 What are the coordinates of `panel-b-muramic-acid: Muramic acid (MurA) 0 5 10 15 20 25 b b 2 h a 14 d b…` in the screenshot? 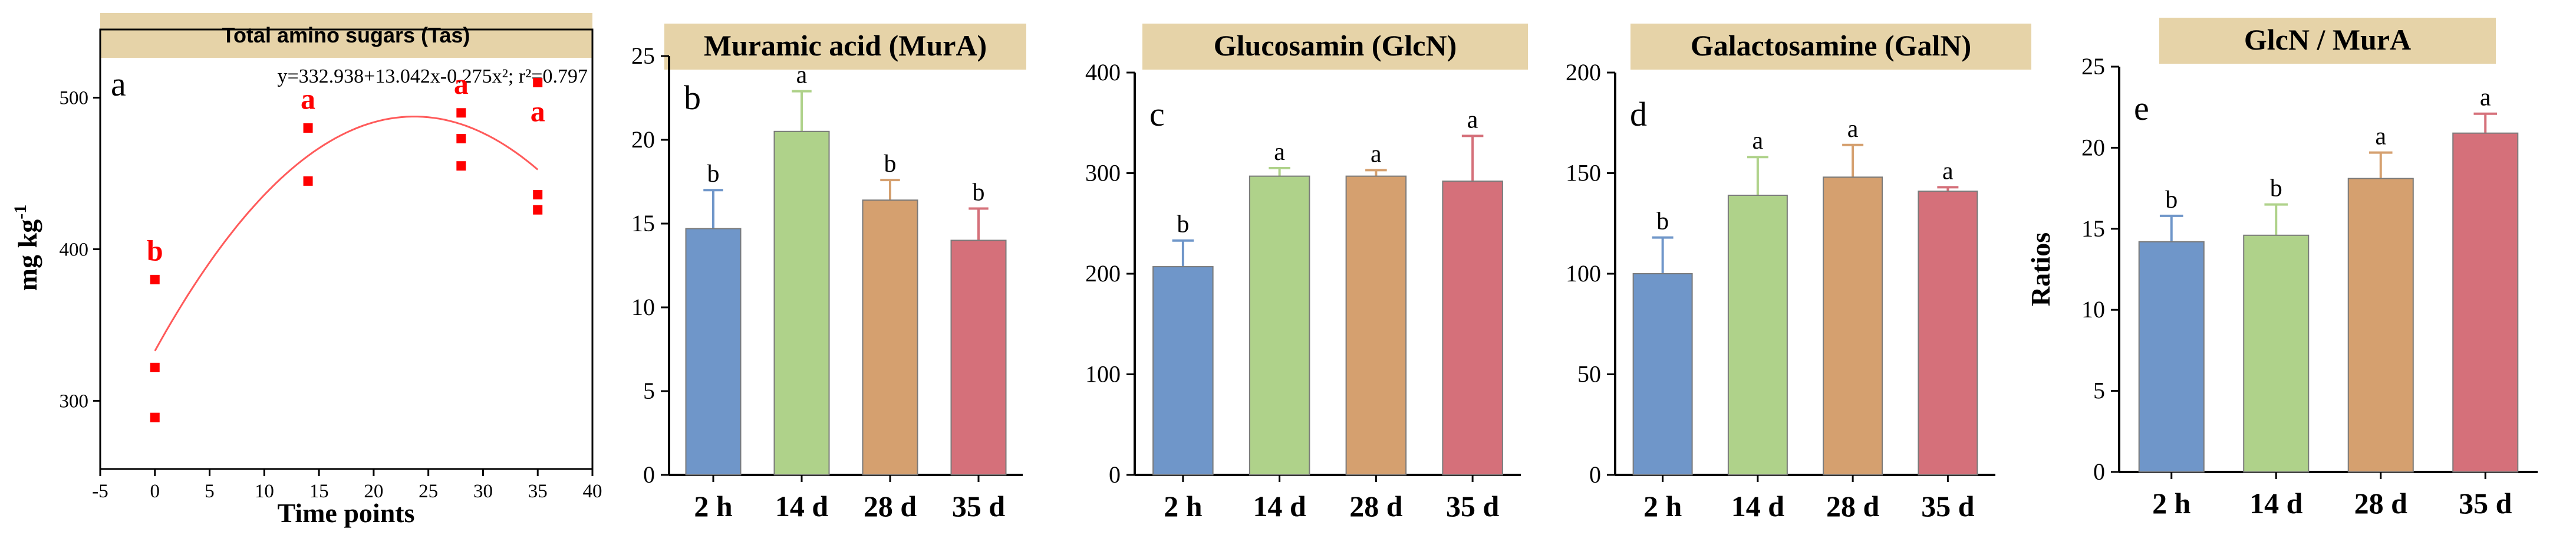 It's located at (828, 273).